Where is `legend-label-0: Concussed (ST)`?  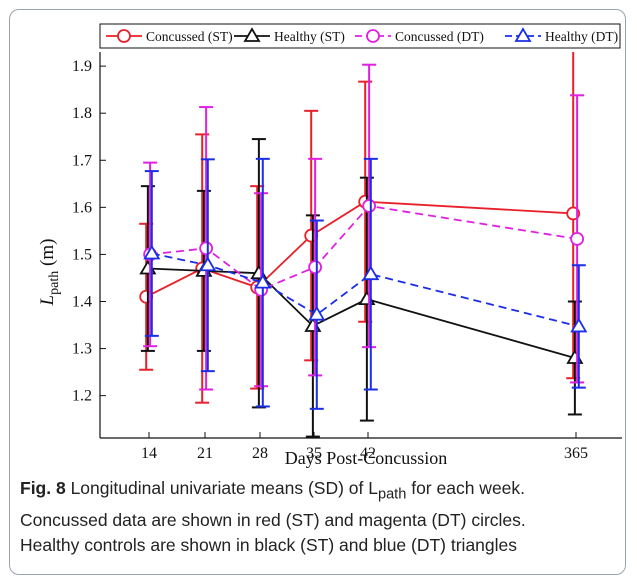 legend-label-0: Concussed (ST) is located at coordinates (189, 36).